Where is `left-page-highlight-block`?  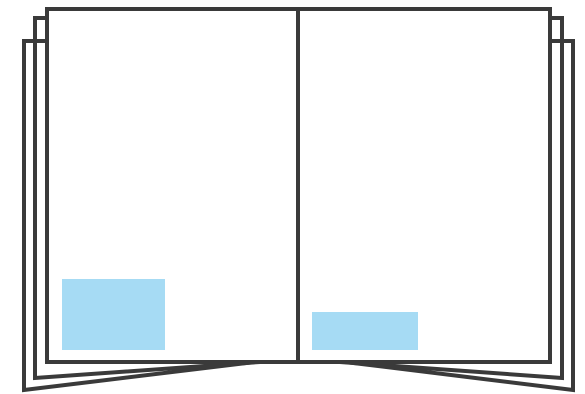 left-page-highlight-block is located at coordinates (113, 314).